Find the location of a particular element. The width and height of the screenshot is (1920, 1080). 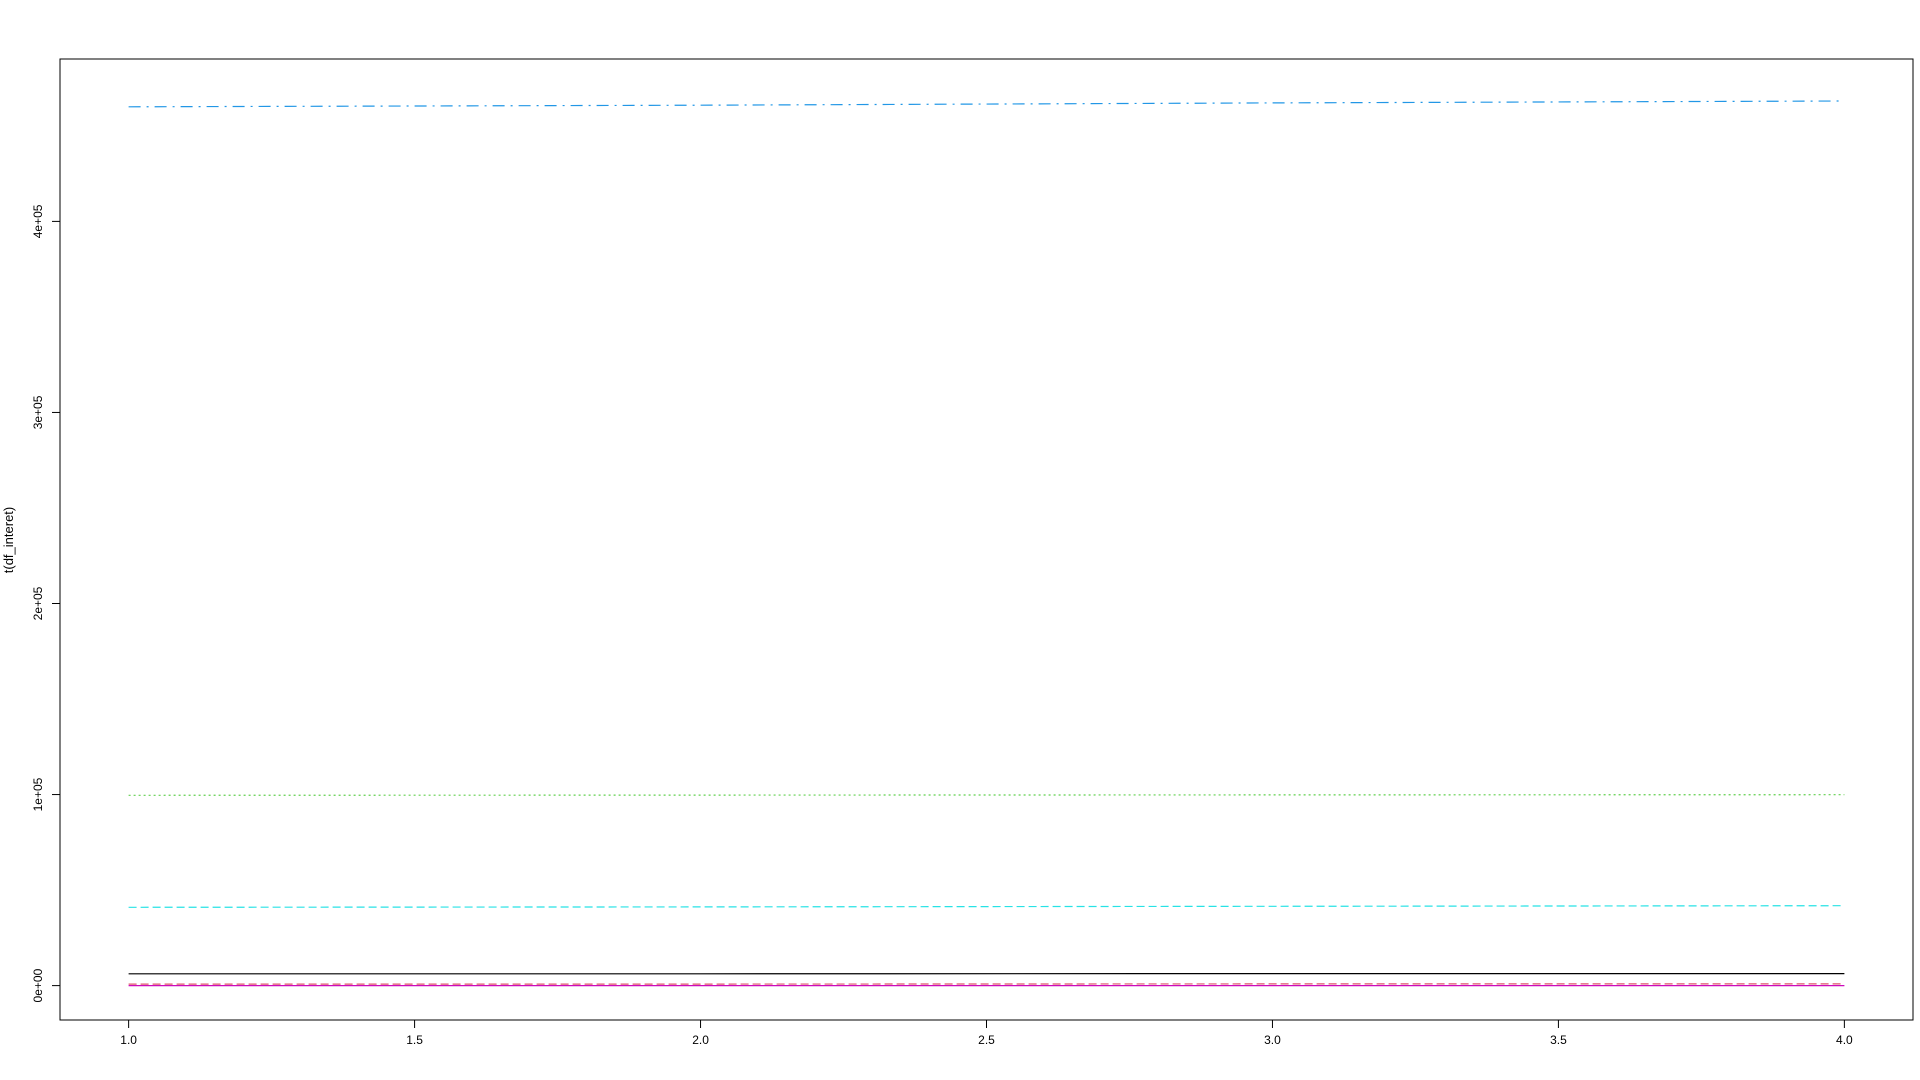

y-tick-label: 0e+00 is located at coordinates (38, 985).